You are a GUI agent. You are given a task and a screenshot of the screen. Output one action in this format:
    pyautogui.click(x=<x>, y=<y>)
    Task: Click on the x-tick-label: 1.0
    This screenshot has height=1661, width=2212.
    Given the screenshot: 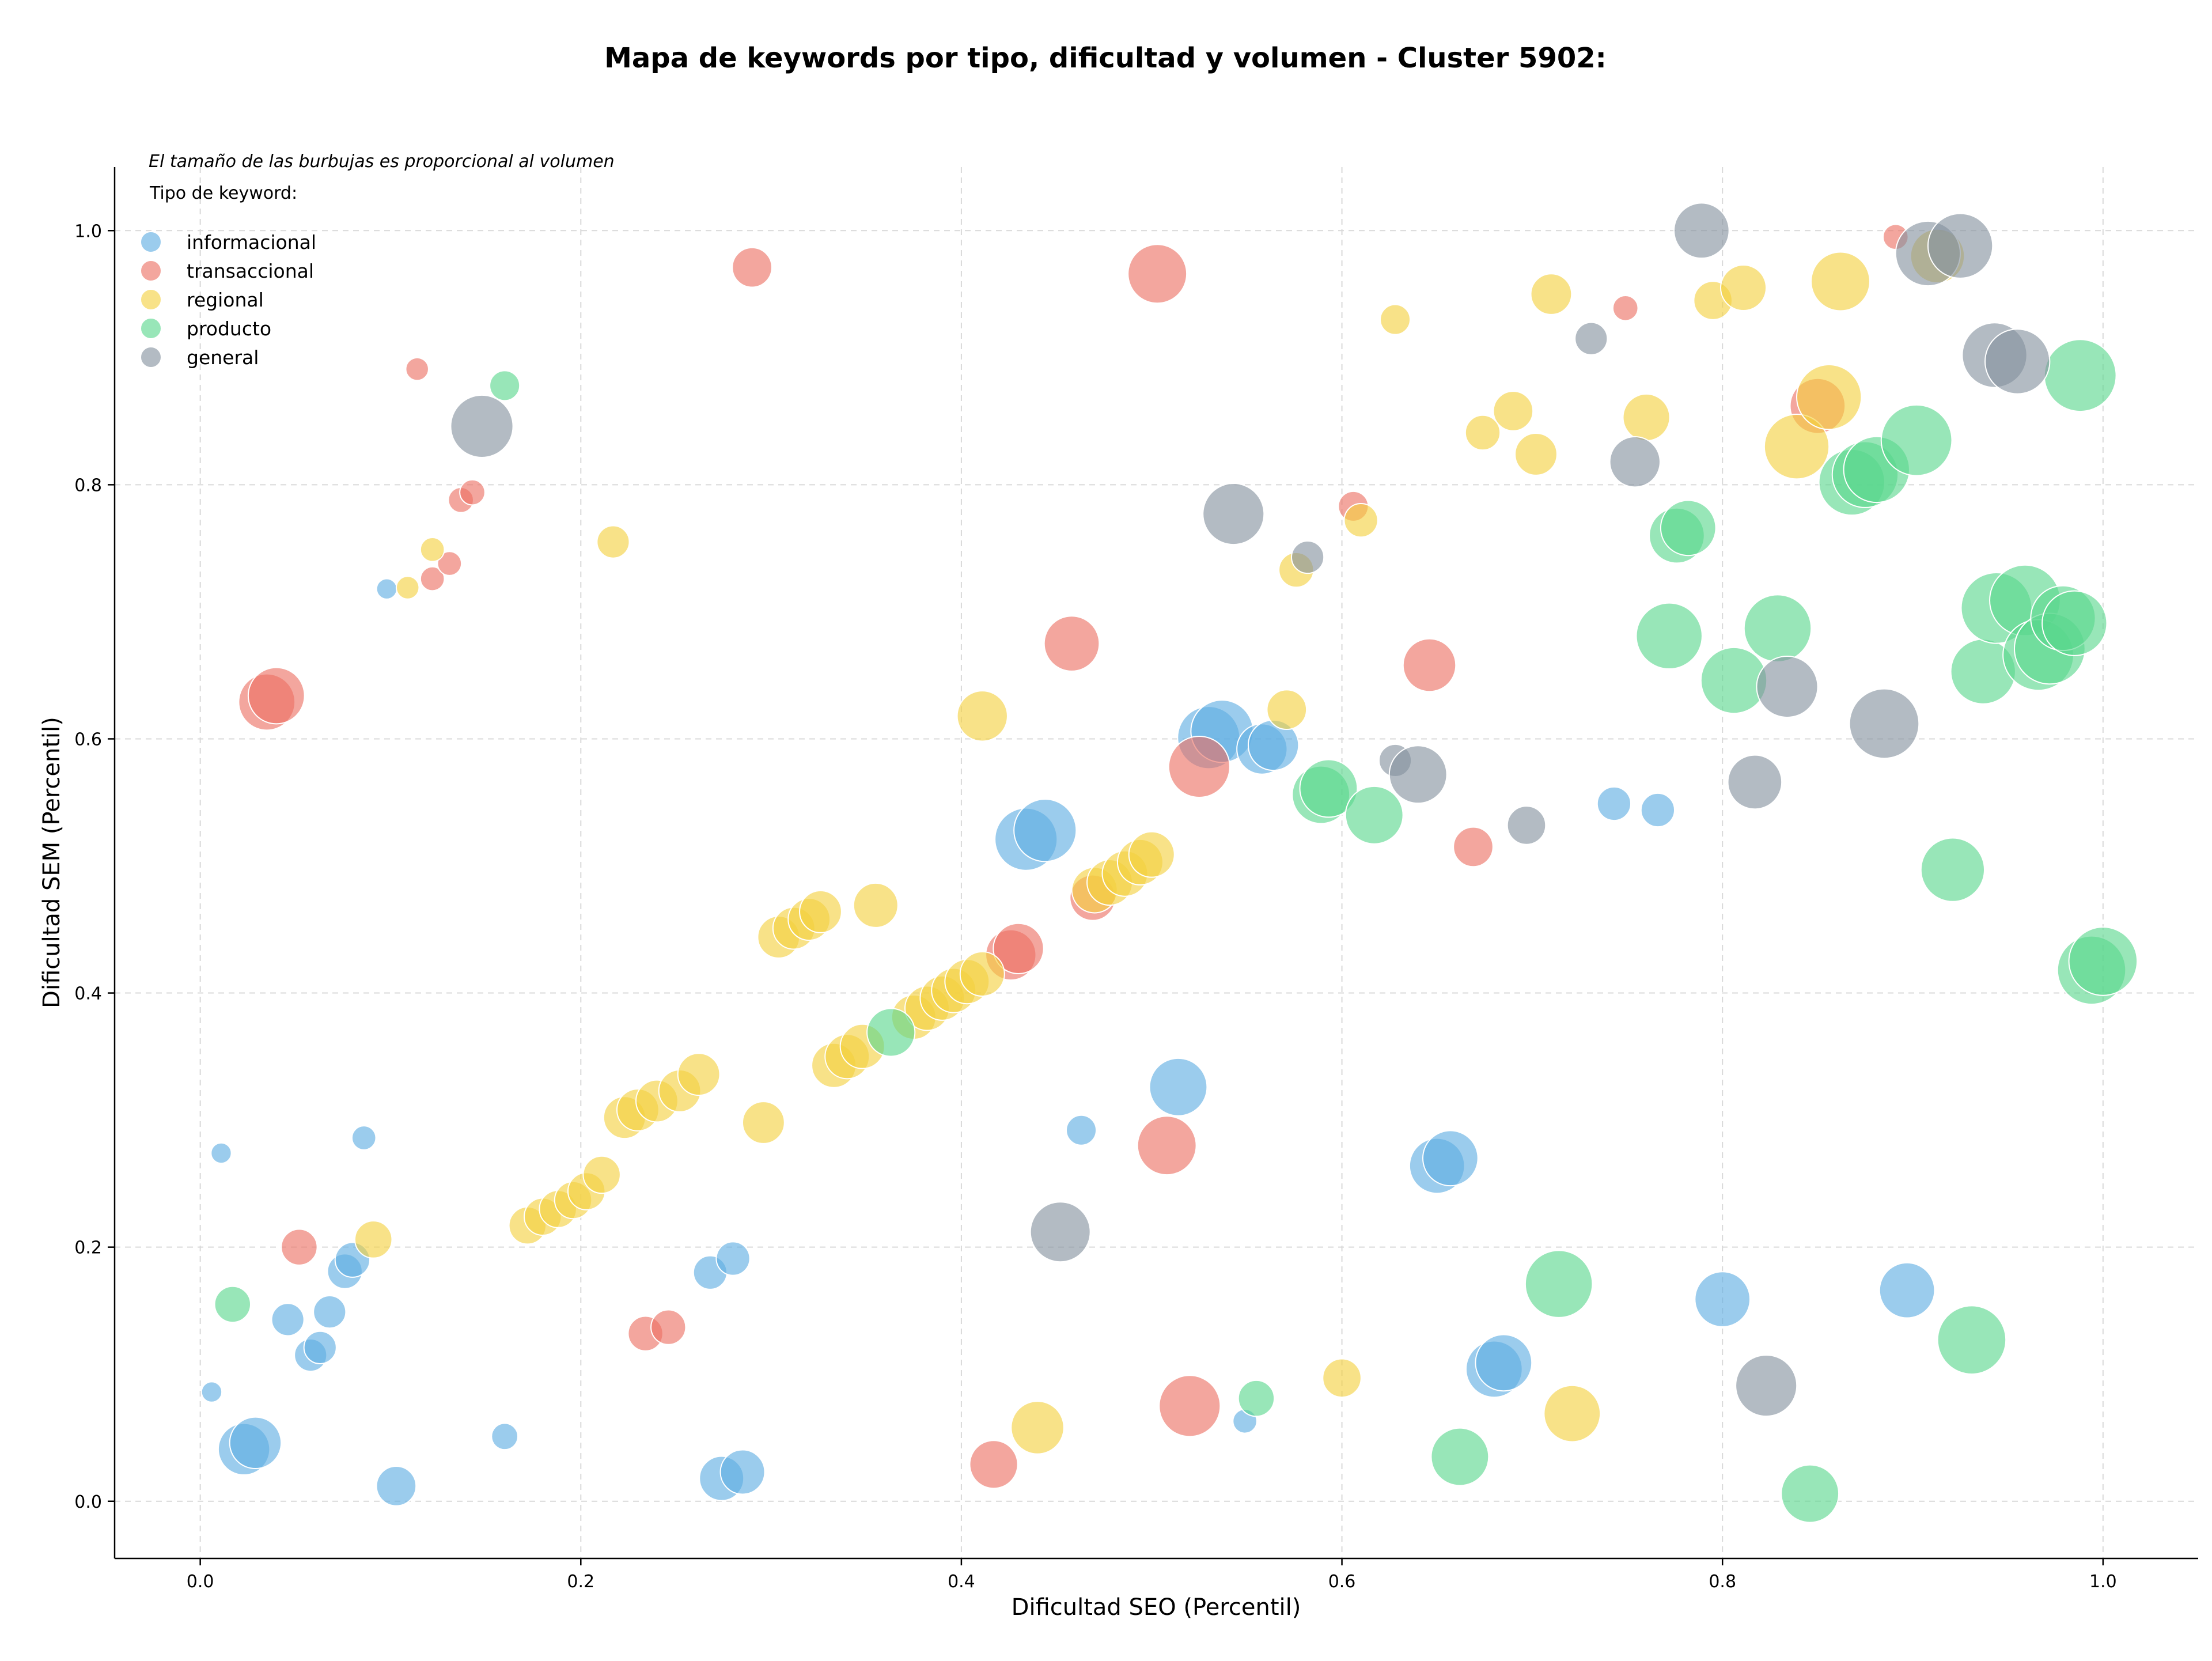 What is the action you would take?
    pyautogui.click(x=2103, y=1582)
    